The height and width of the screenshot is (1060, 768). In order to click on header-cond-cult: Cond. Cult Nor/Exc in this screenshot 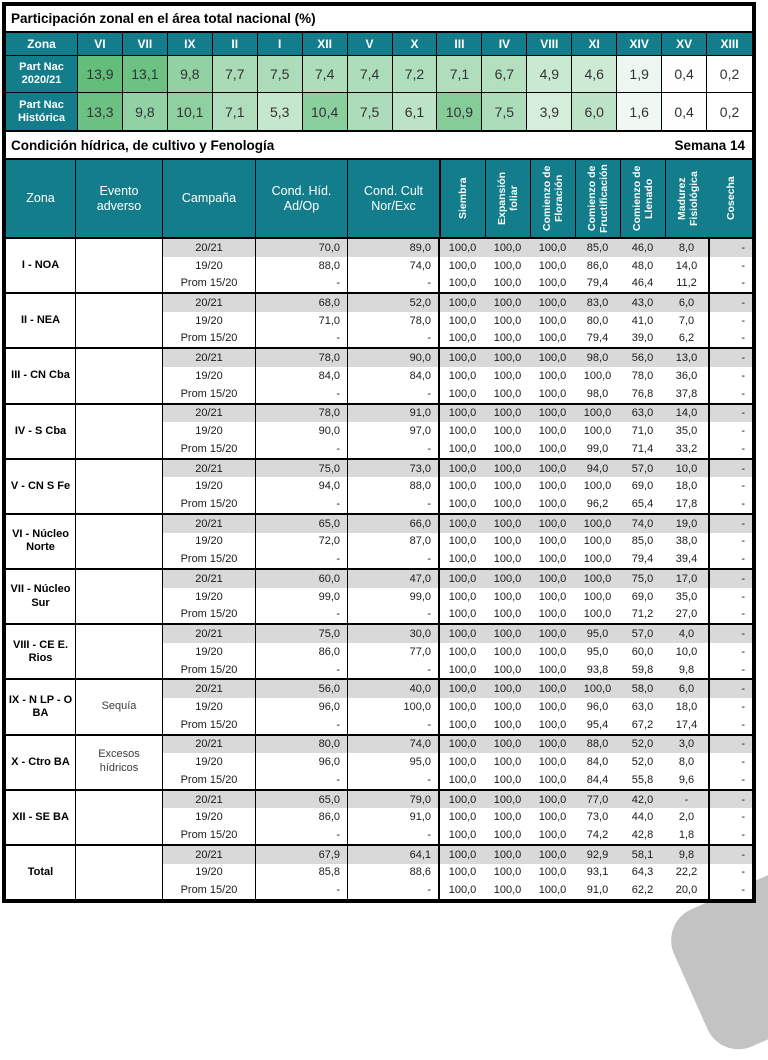, I will do `click(394, 198)`.